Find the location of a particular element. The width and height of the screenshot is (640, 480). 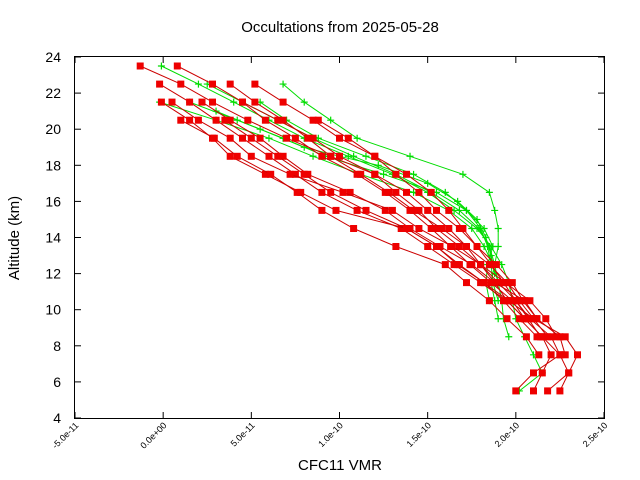

y-tick-label: 6 is located at coordinates (57, 382).